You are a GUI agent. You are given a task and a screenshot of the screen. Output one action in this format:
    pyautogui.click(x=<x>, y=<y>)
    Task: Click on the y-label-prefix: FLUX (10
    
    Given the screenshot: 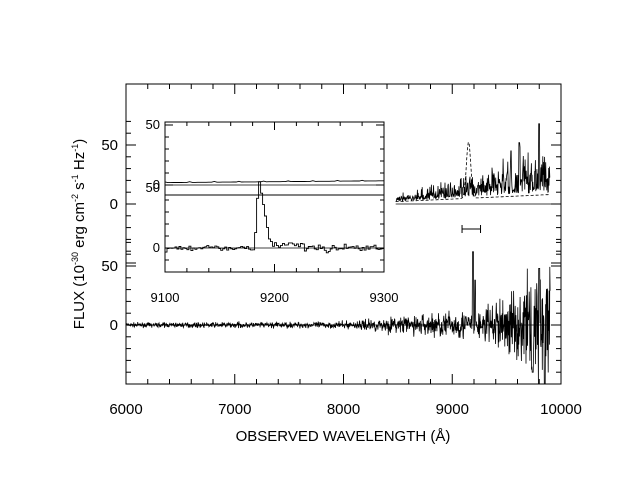 What is the action you would take?
    pyautogui.click(x=79, y=297)
    